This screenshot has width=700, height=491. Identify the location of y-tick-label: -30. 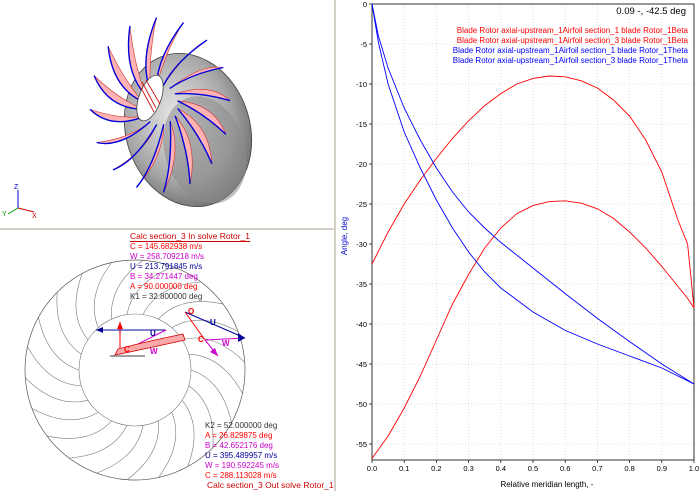
(361, 244).